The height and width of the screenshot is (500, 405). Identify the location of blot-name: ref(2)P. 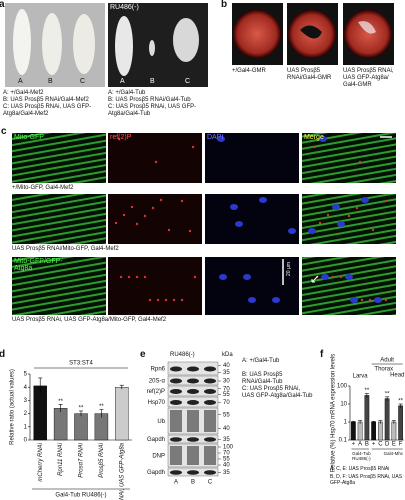
(156, 392).